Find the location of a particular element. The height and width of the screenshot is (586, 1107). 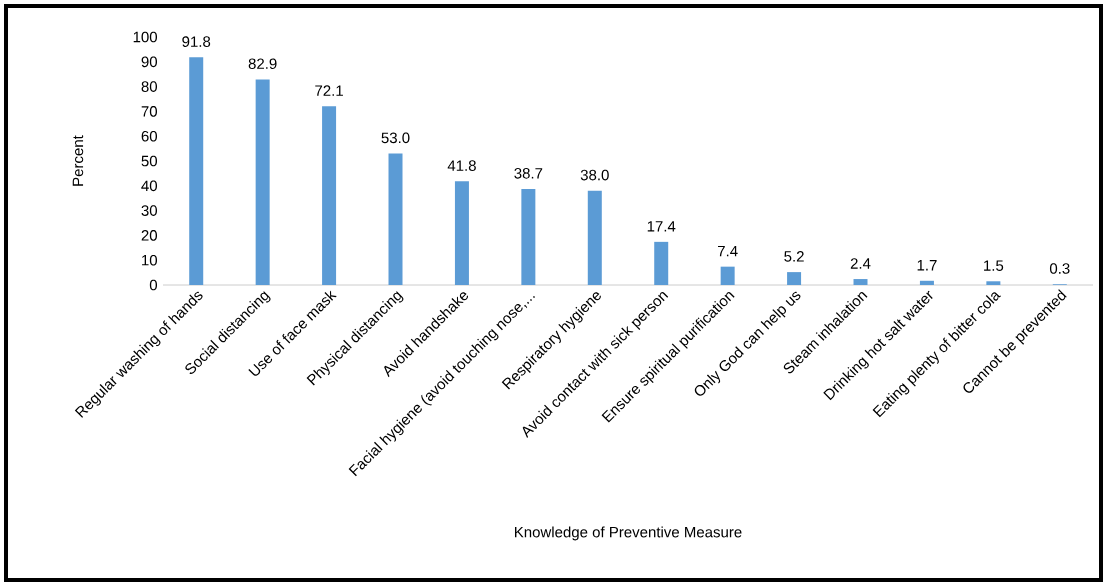

data-label: 2.4 is located at coordinates (860, 263).